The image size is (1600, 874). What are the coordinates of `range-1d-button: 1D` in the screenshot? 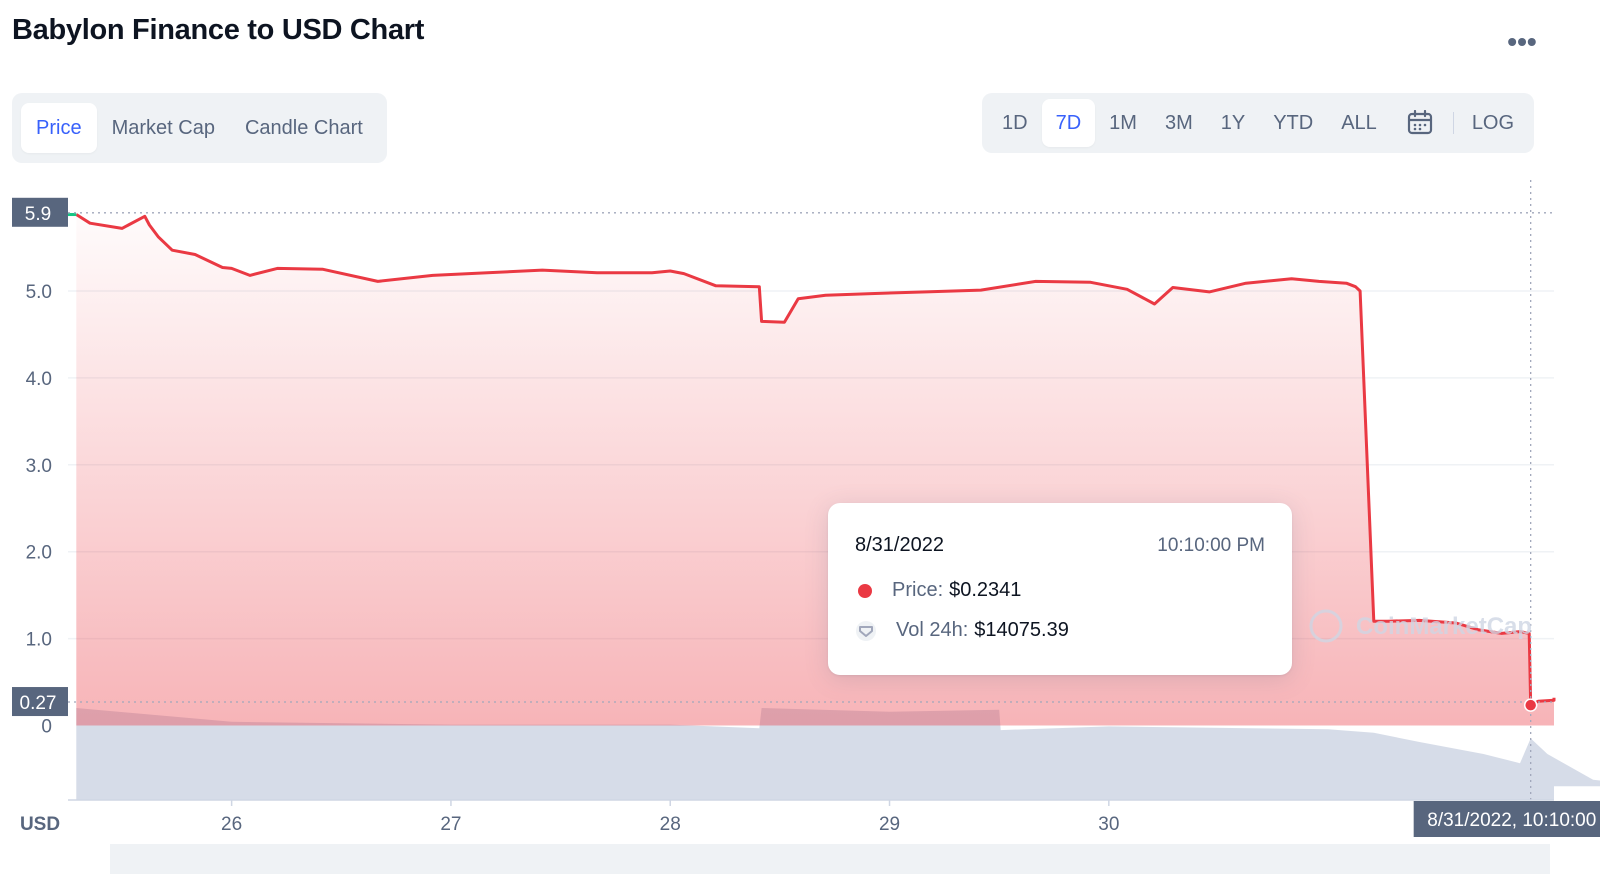 It's located at (1015, 122).